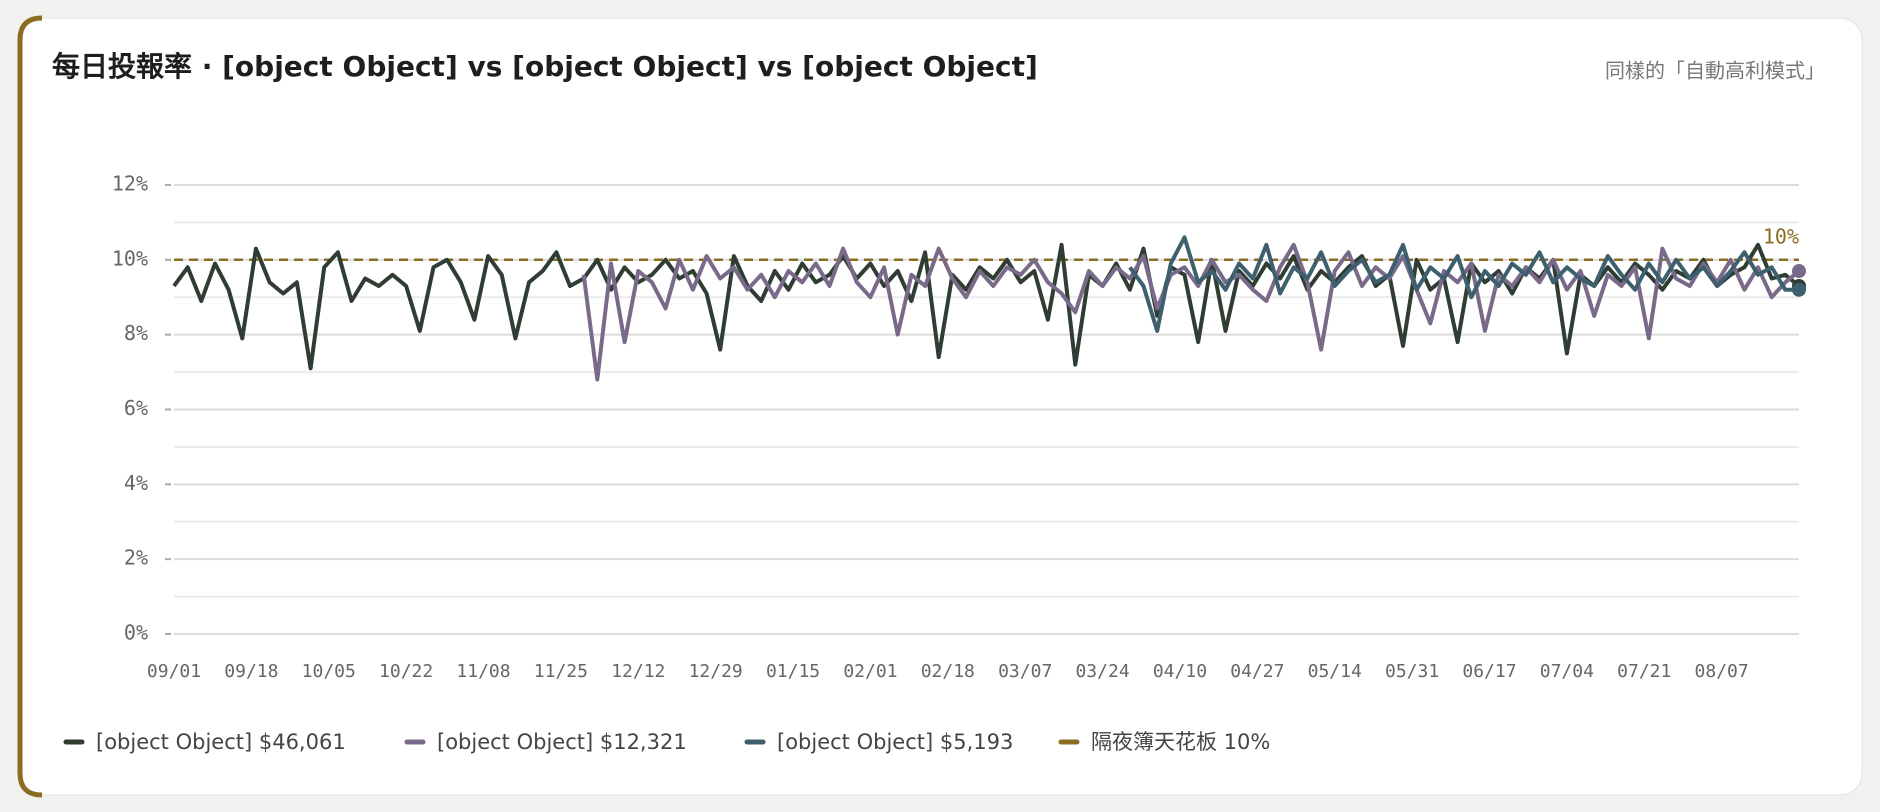  Describe the element at coordinates (562, 742) in the screenshot. I see `legend-label: [object Object] $12,321` at that location.